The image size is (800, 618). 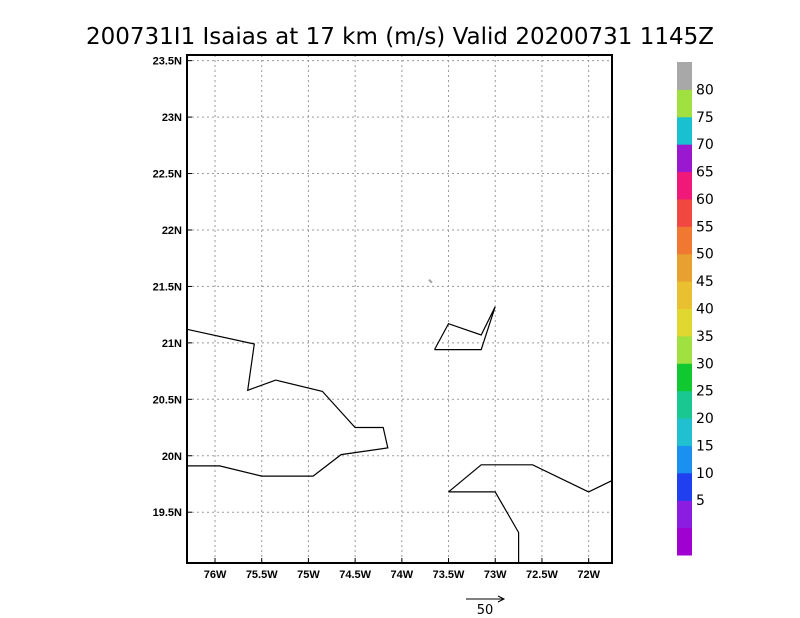 What do you see at coordinates (485, 610) in the screenshot?
I see `reference-vector-label: 50` at bounding box center [485, 610].